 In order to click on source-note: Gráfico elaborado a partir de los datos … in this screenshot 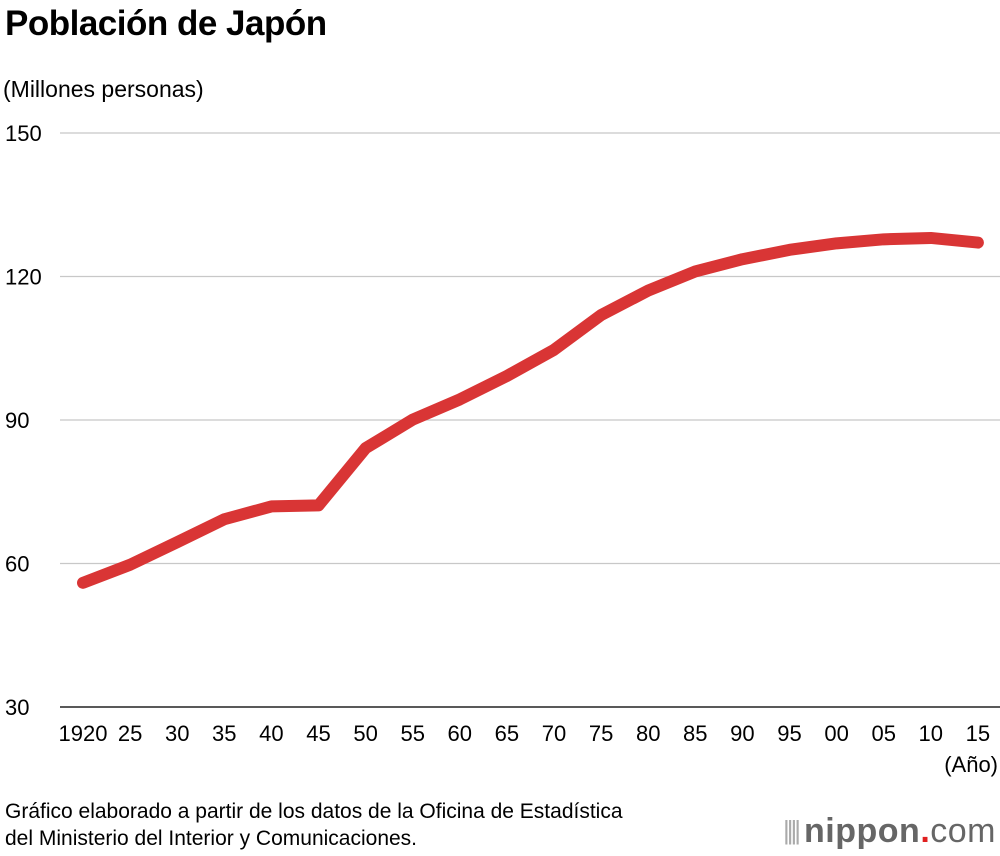, I will do `click(314, 825)`.